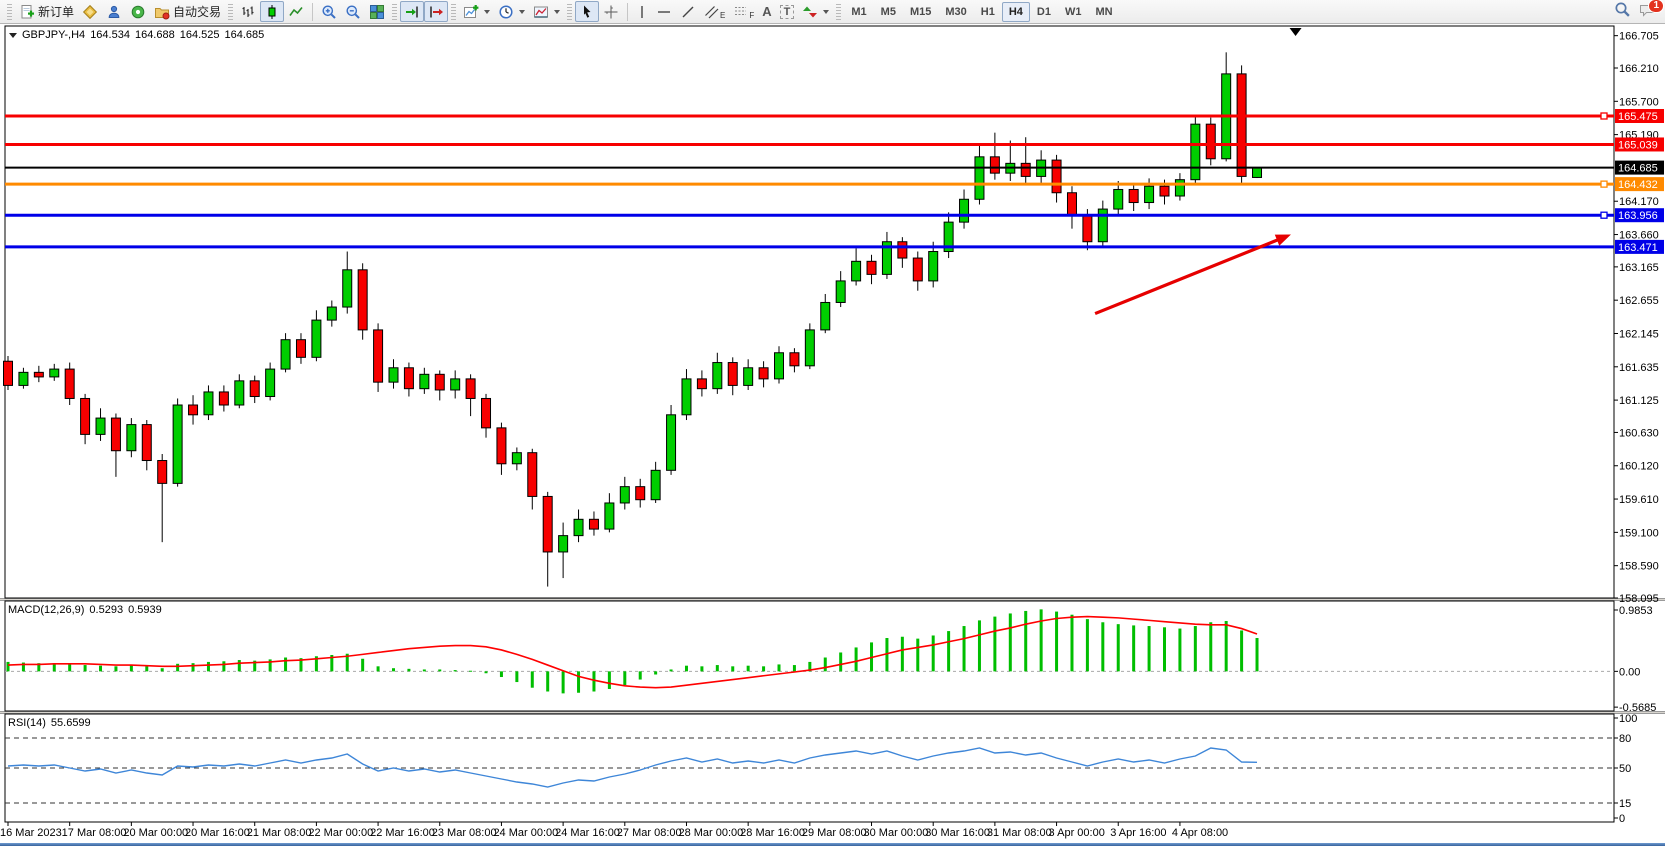  What do you see at coordinates (1104, 11) in the screenshot?
I see `tab-timeframe-mn: MN` at bounding box center [1104, 11].